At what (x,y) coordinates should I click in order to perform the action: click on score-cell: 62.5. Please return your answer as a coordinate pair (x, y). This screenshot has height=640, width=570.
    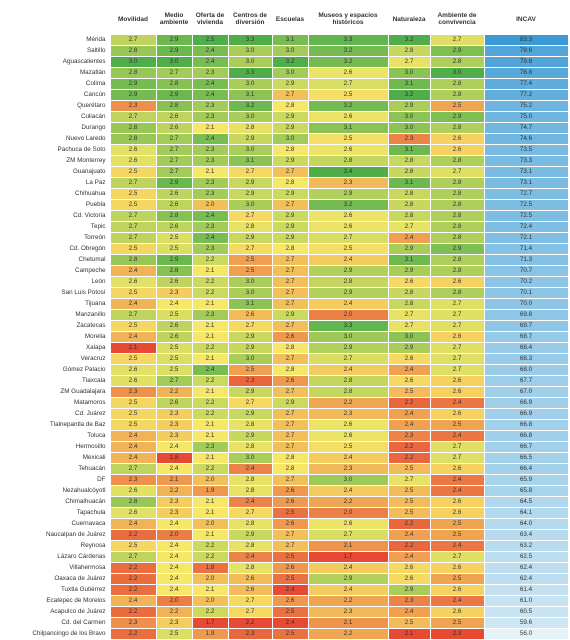
    Looking at the image, I should click on (526, 557).